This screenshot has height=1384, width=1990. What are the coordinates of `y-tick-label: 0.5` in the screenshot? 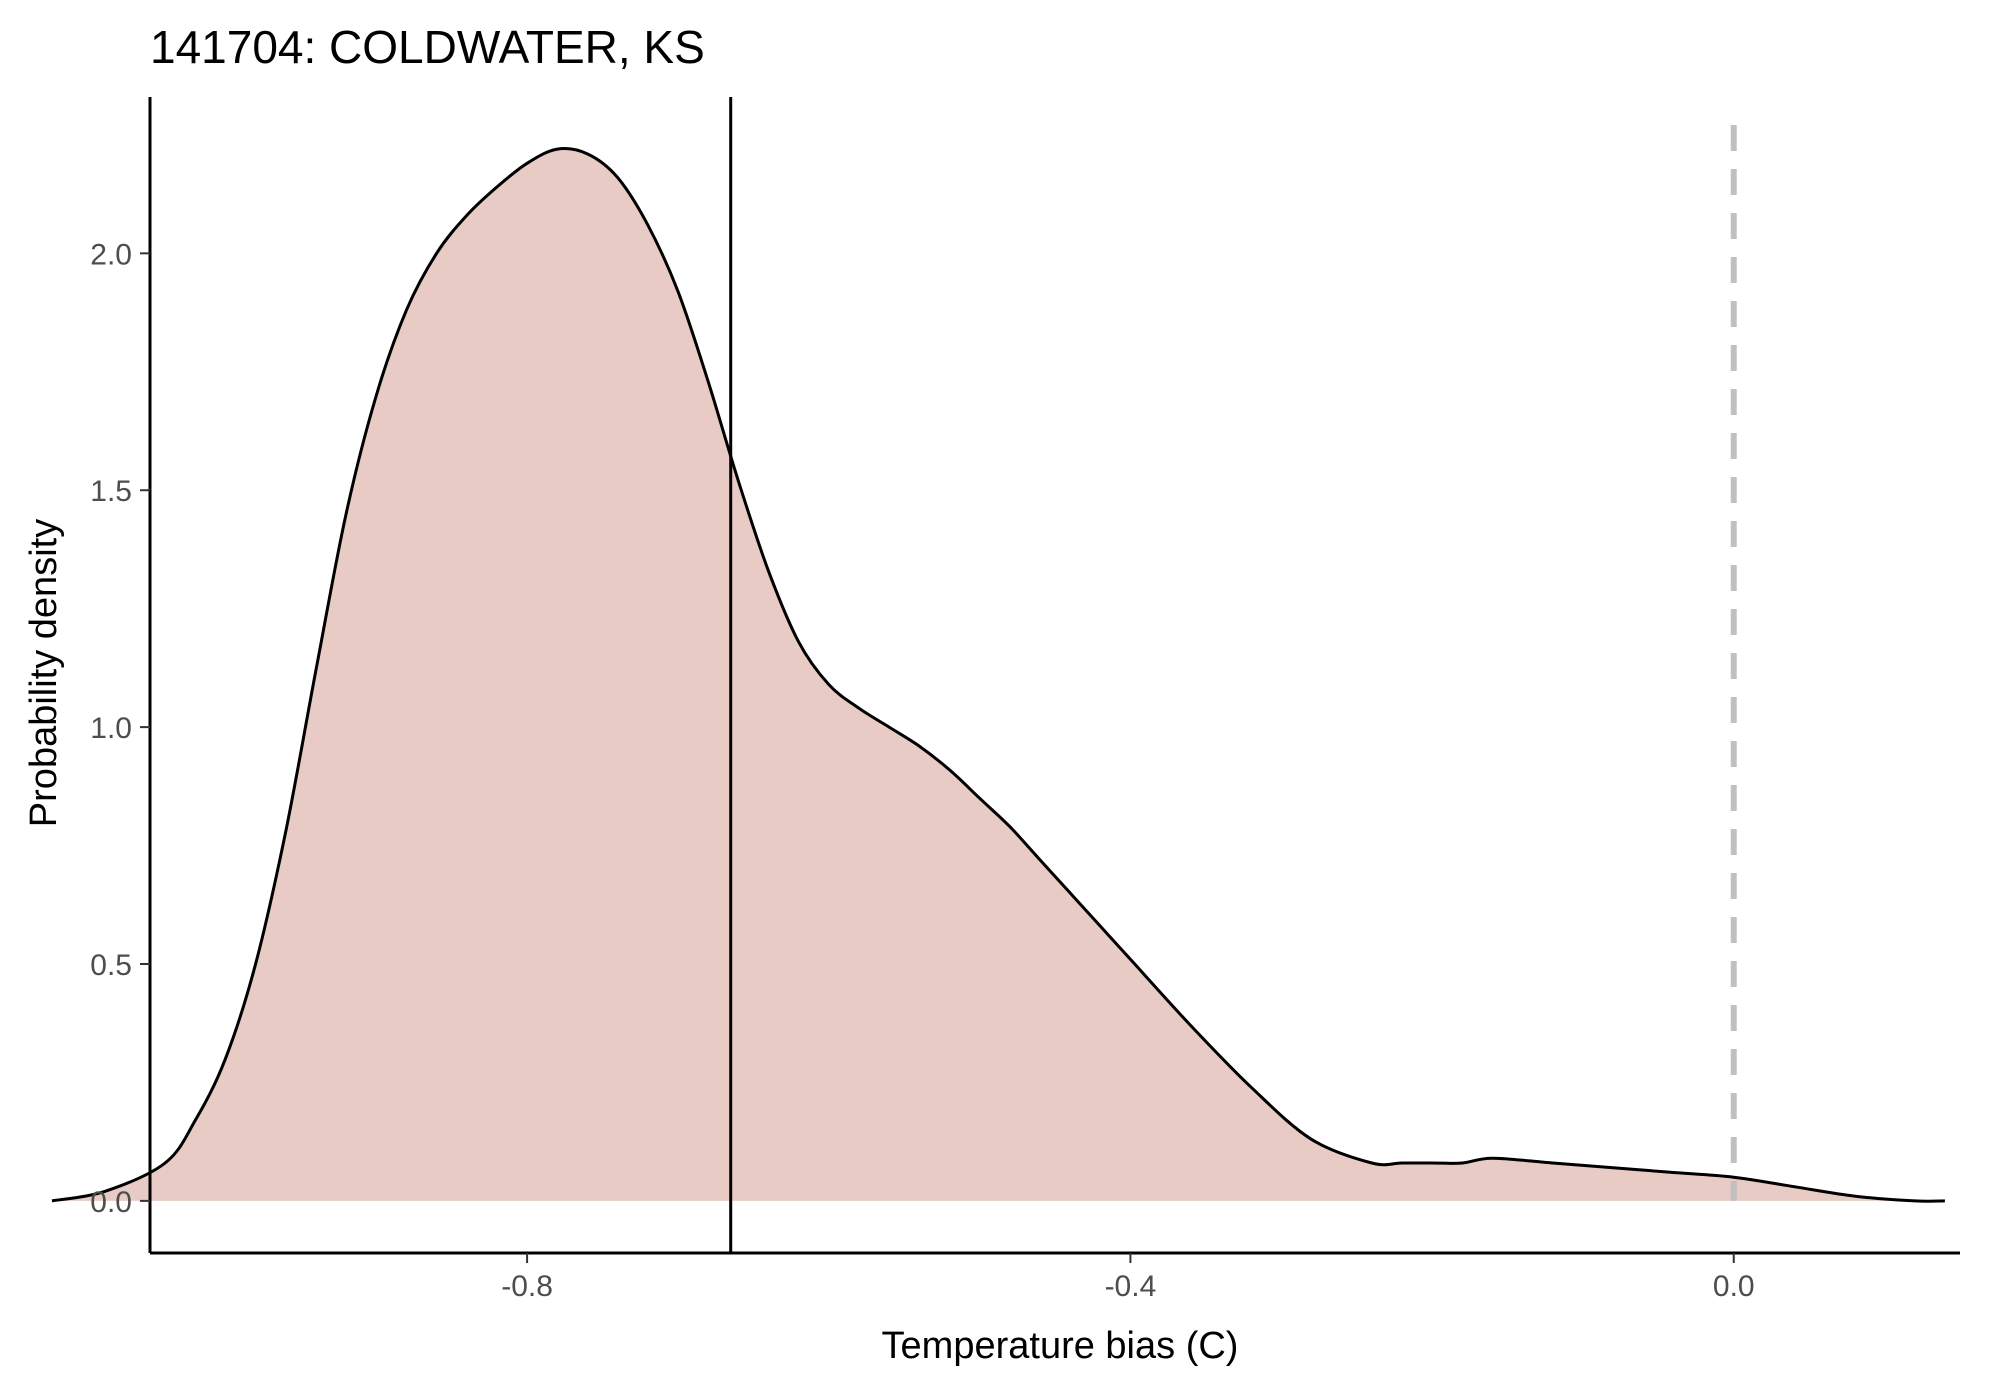 It's located at (111, 965).